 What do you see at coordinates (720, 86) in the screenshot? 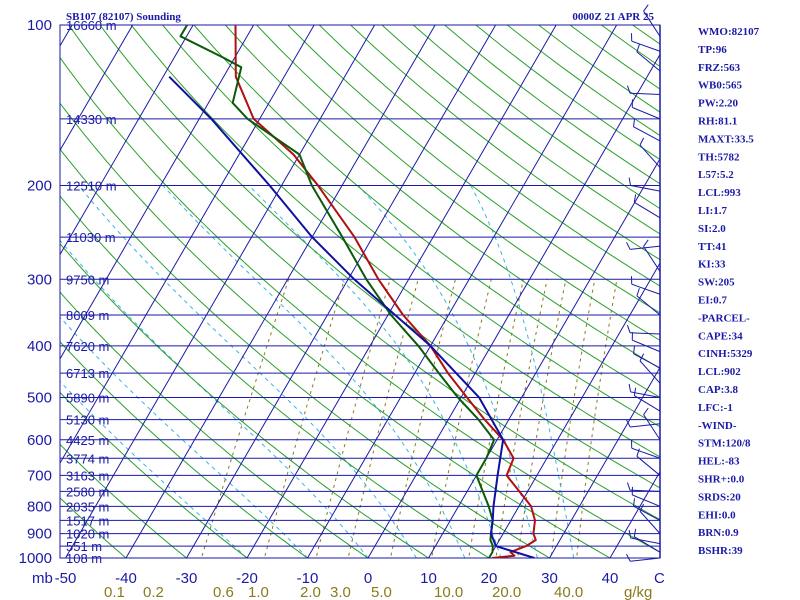
I see `index-label: WB0:565` at bounding box center [720, 86].